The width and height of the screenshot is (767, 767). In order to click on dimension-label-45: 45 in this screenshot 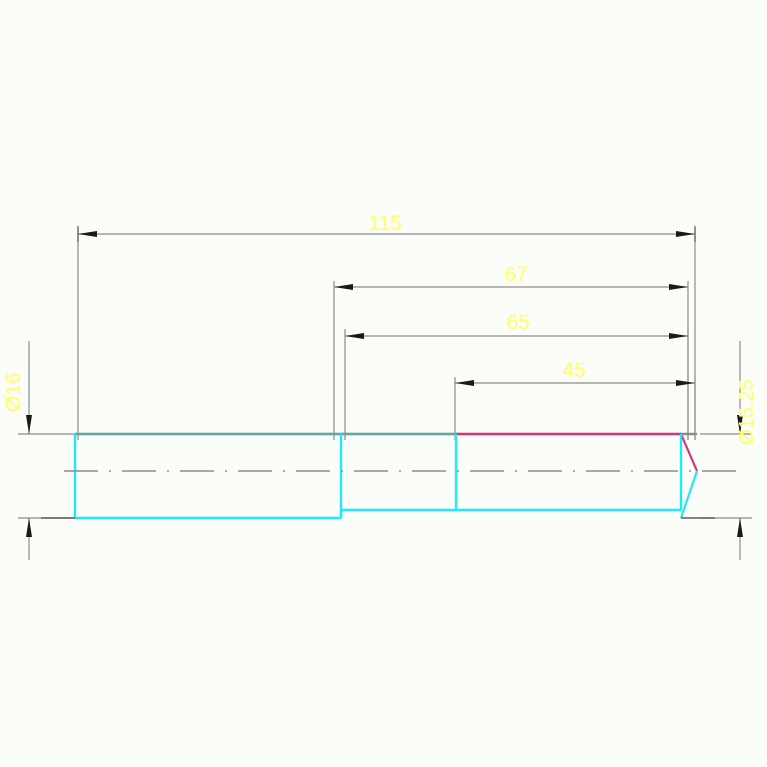, I will do `click(573, 370)`.